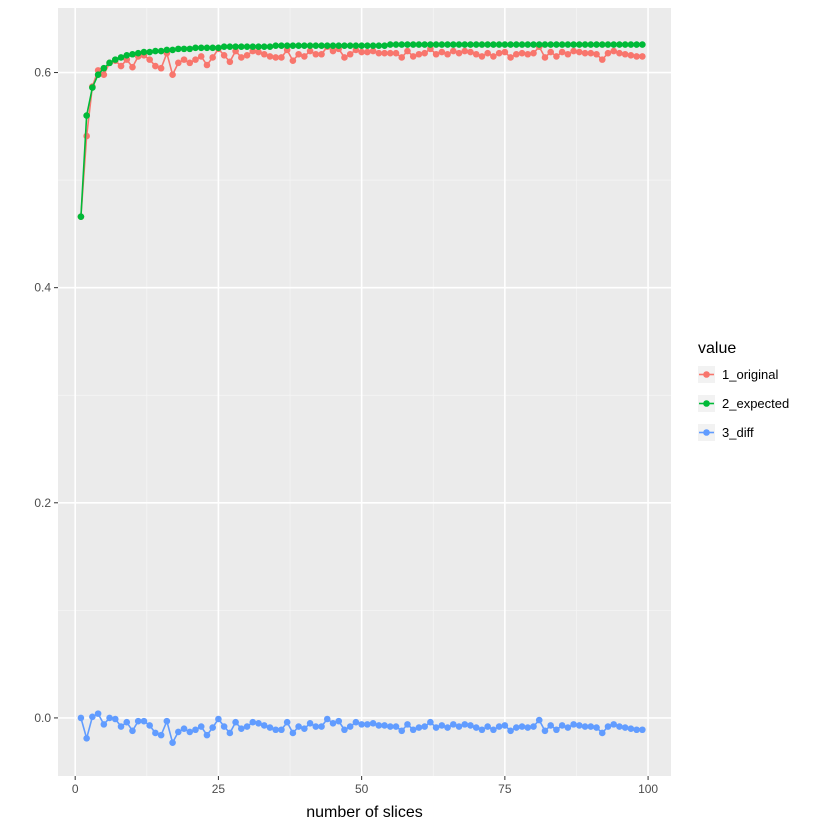 This screenshot has height=830, width=830. I want to click on legend-item-3-diff: 3_diff, so click(726, 432).